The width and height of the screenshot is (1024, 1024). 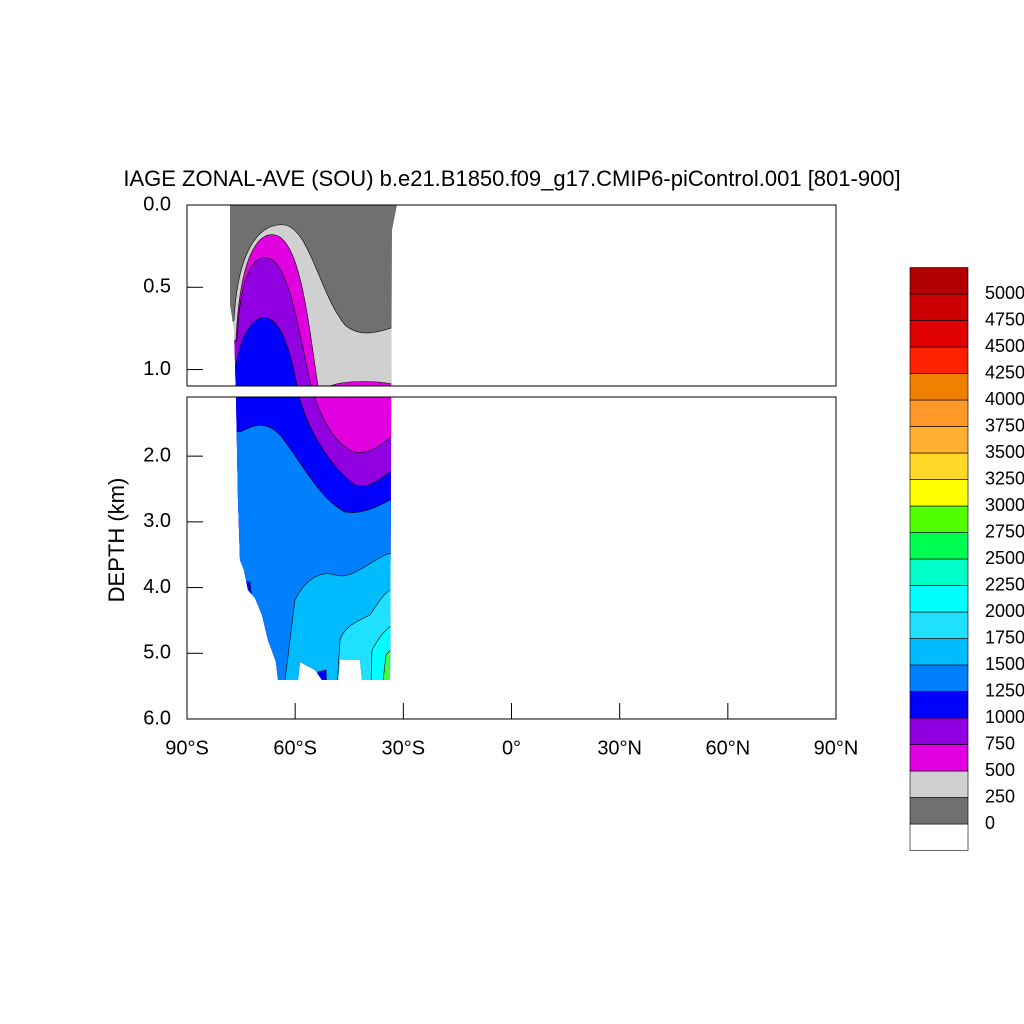 What do you see at coordinates (619, 748) in the screenshot?
I see `x-tick-label: 30°N` at bounding box center [619, 748].